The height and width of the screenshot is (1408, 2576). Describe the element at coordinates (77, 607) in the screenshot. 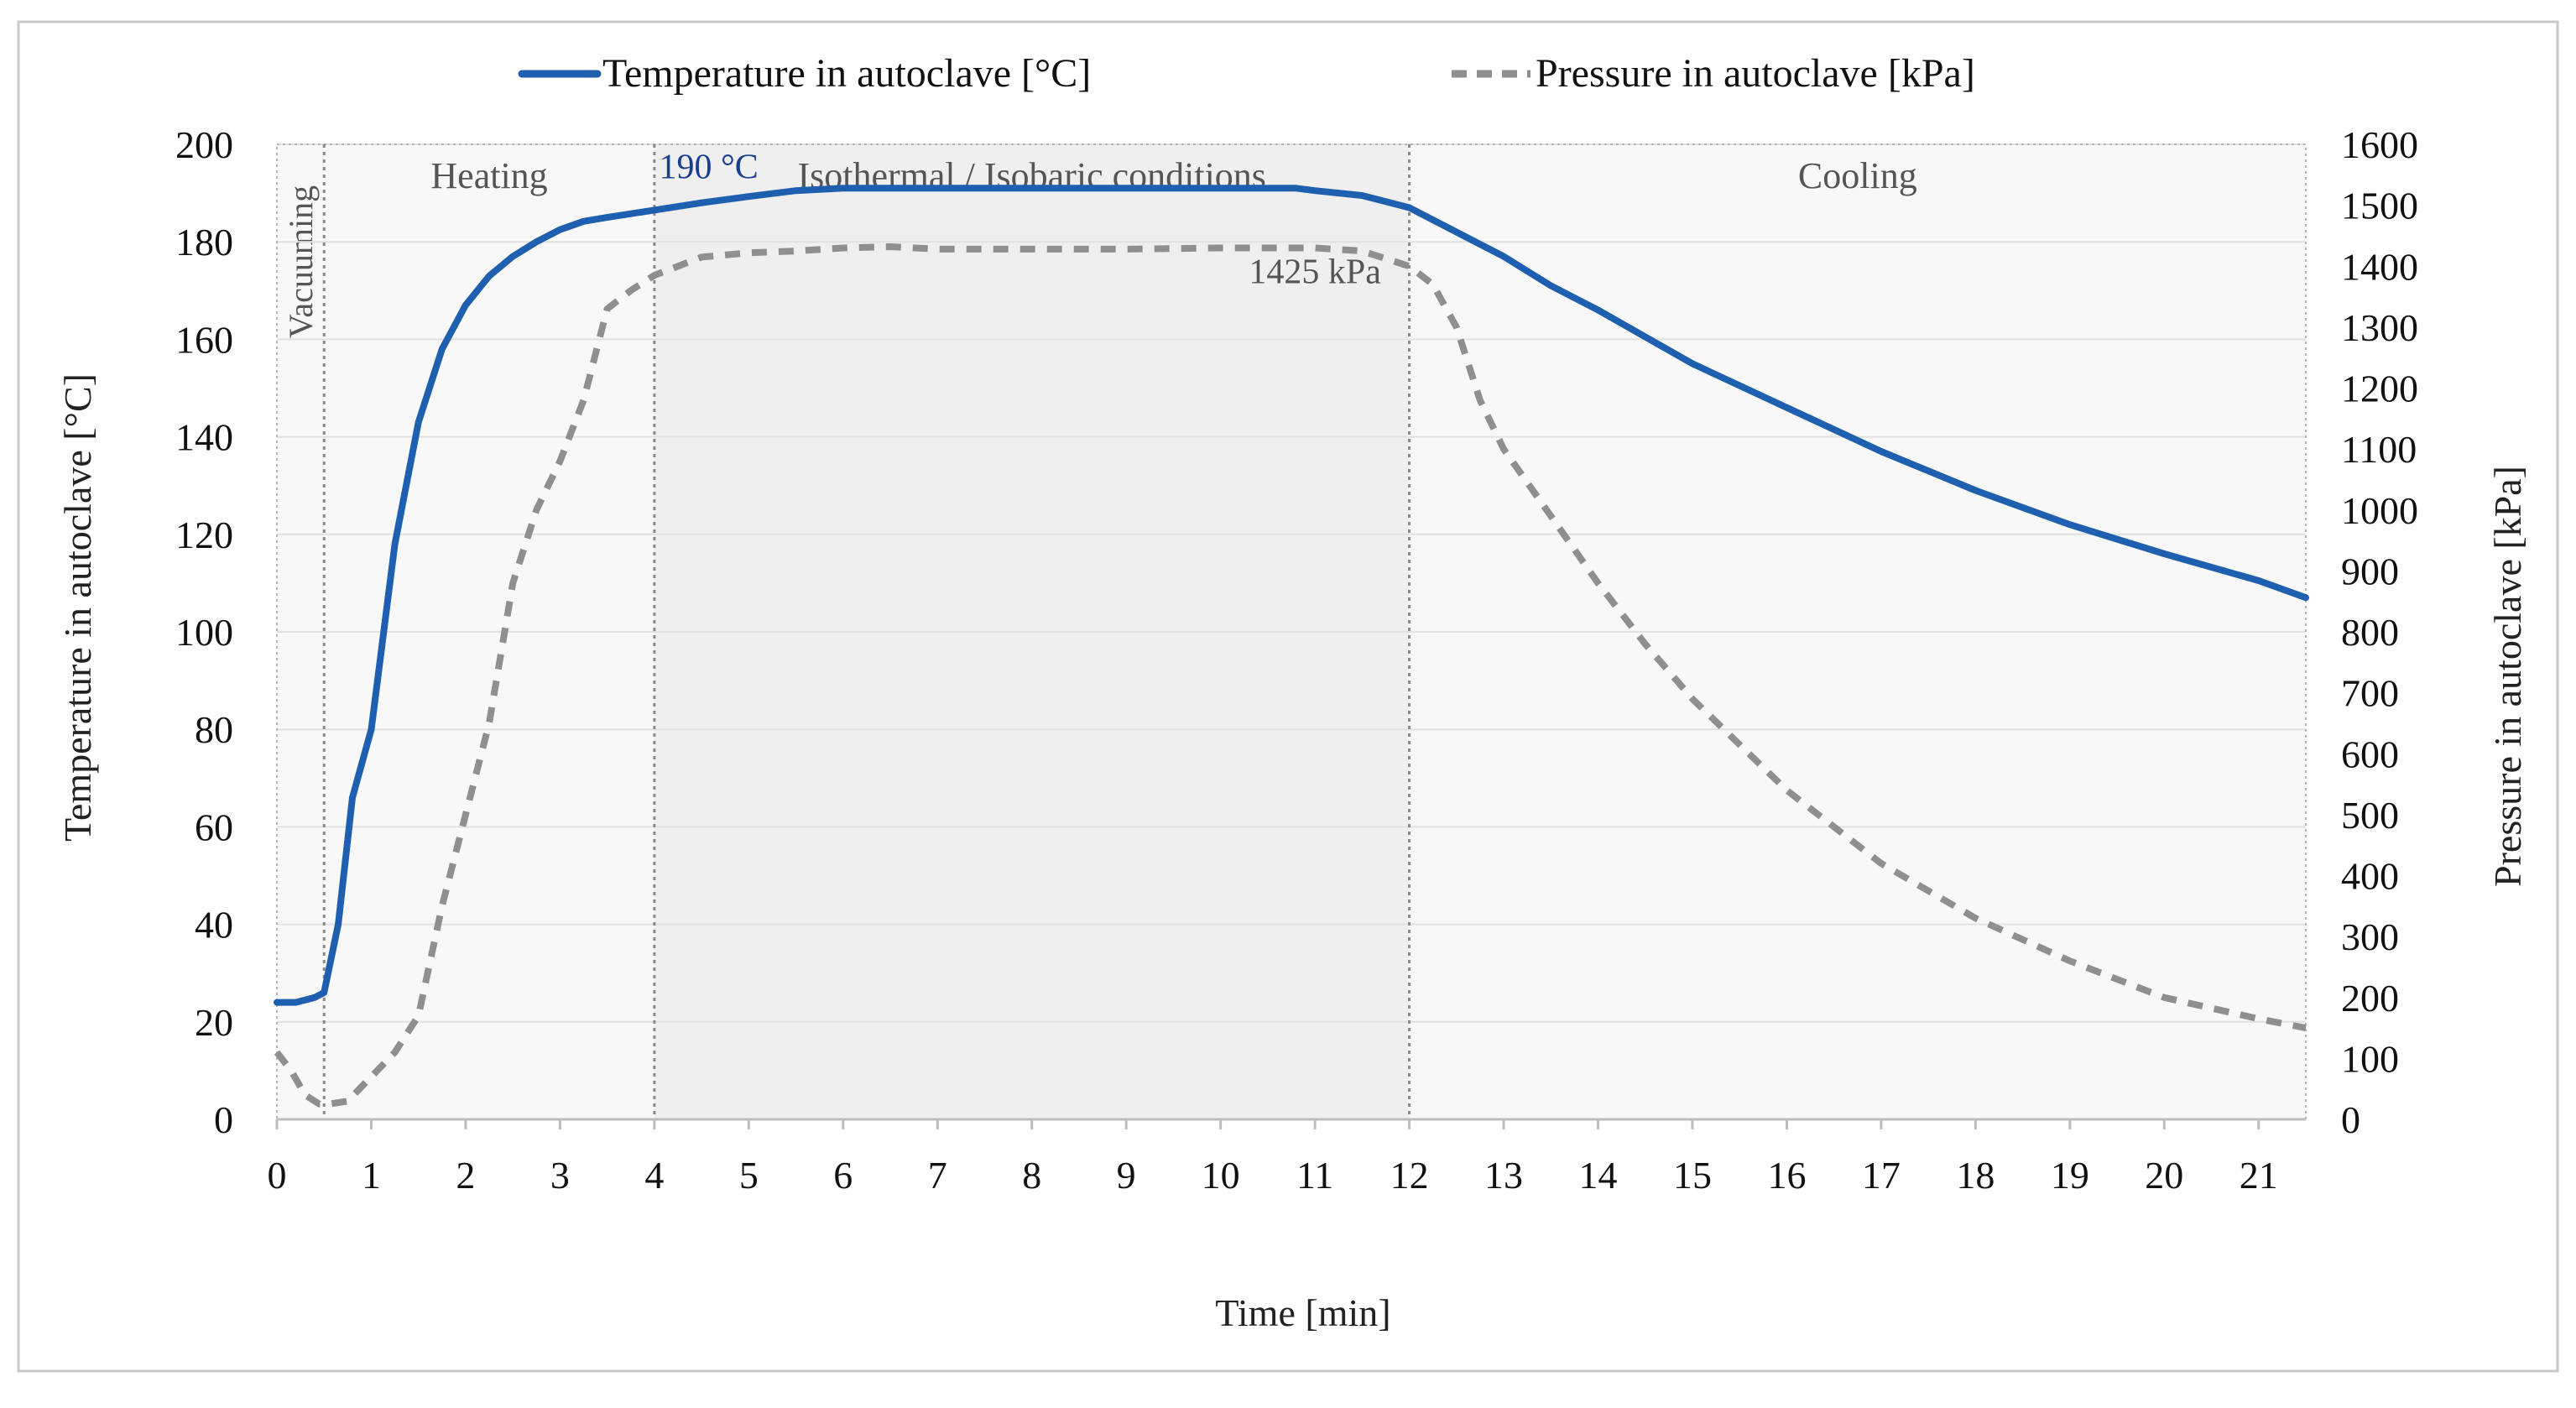

I see `y-axis-label: Temperature in autoclave [°C]` at that location.